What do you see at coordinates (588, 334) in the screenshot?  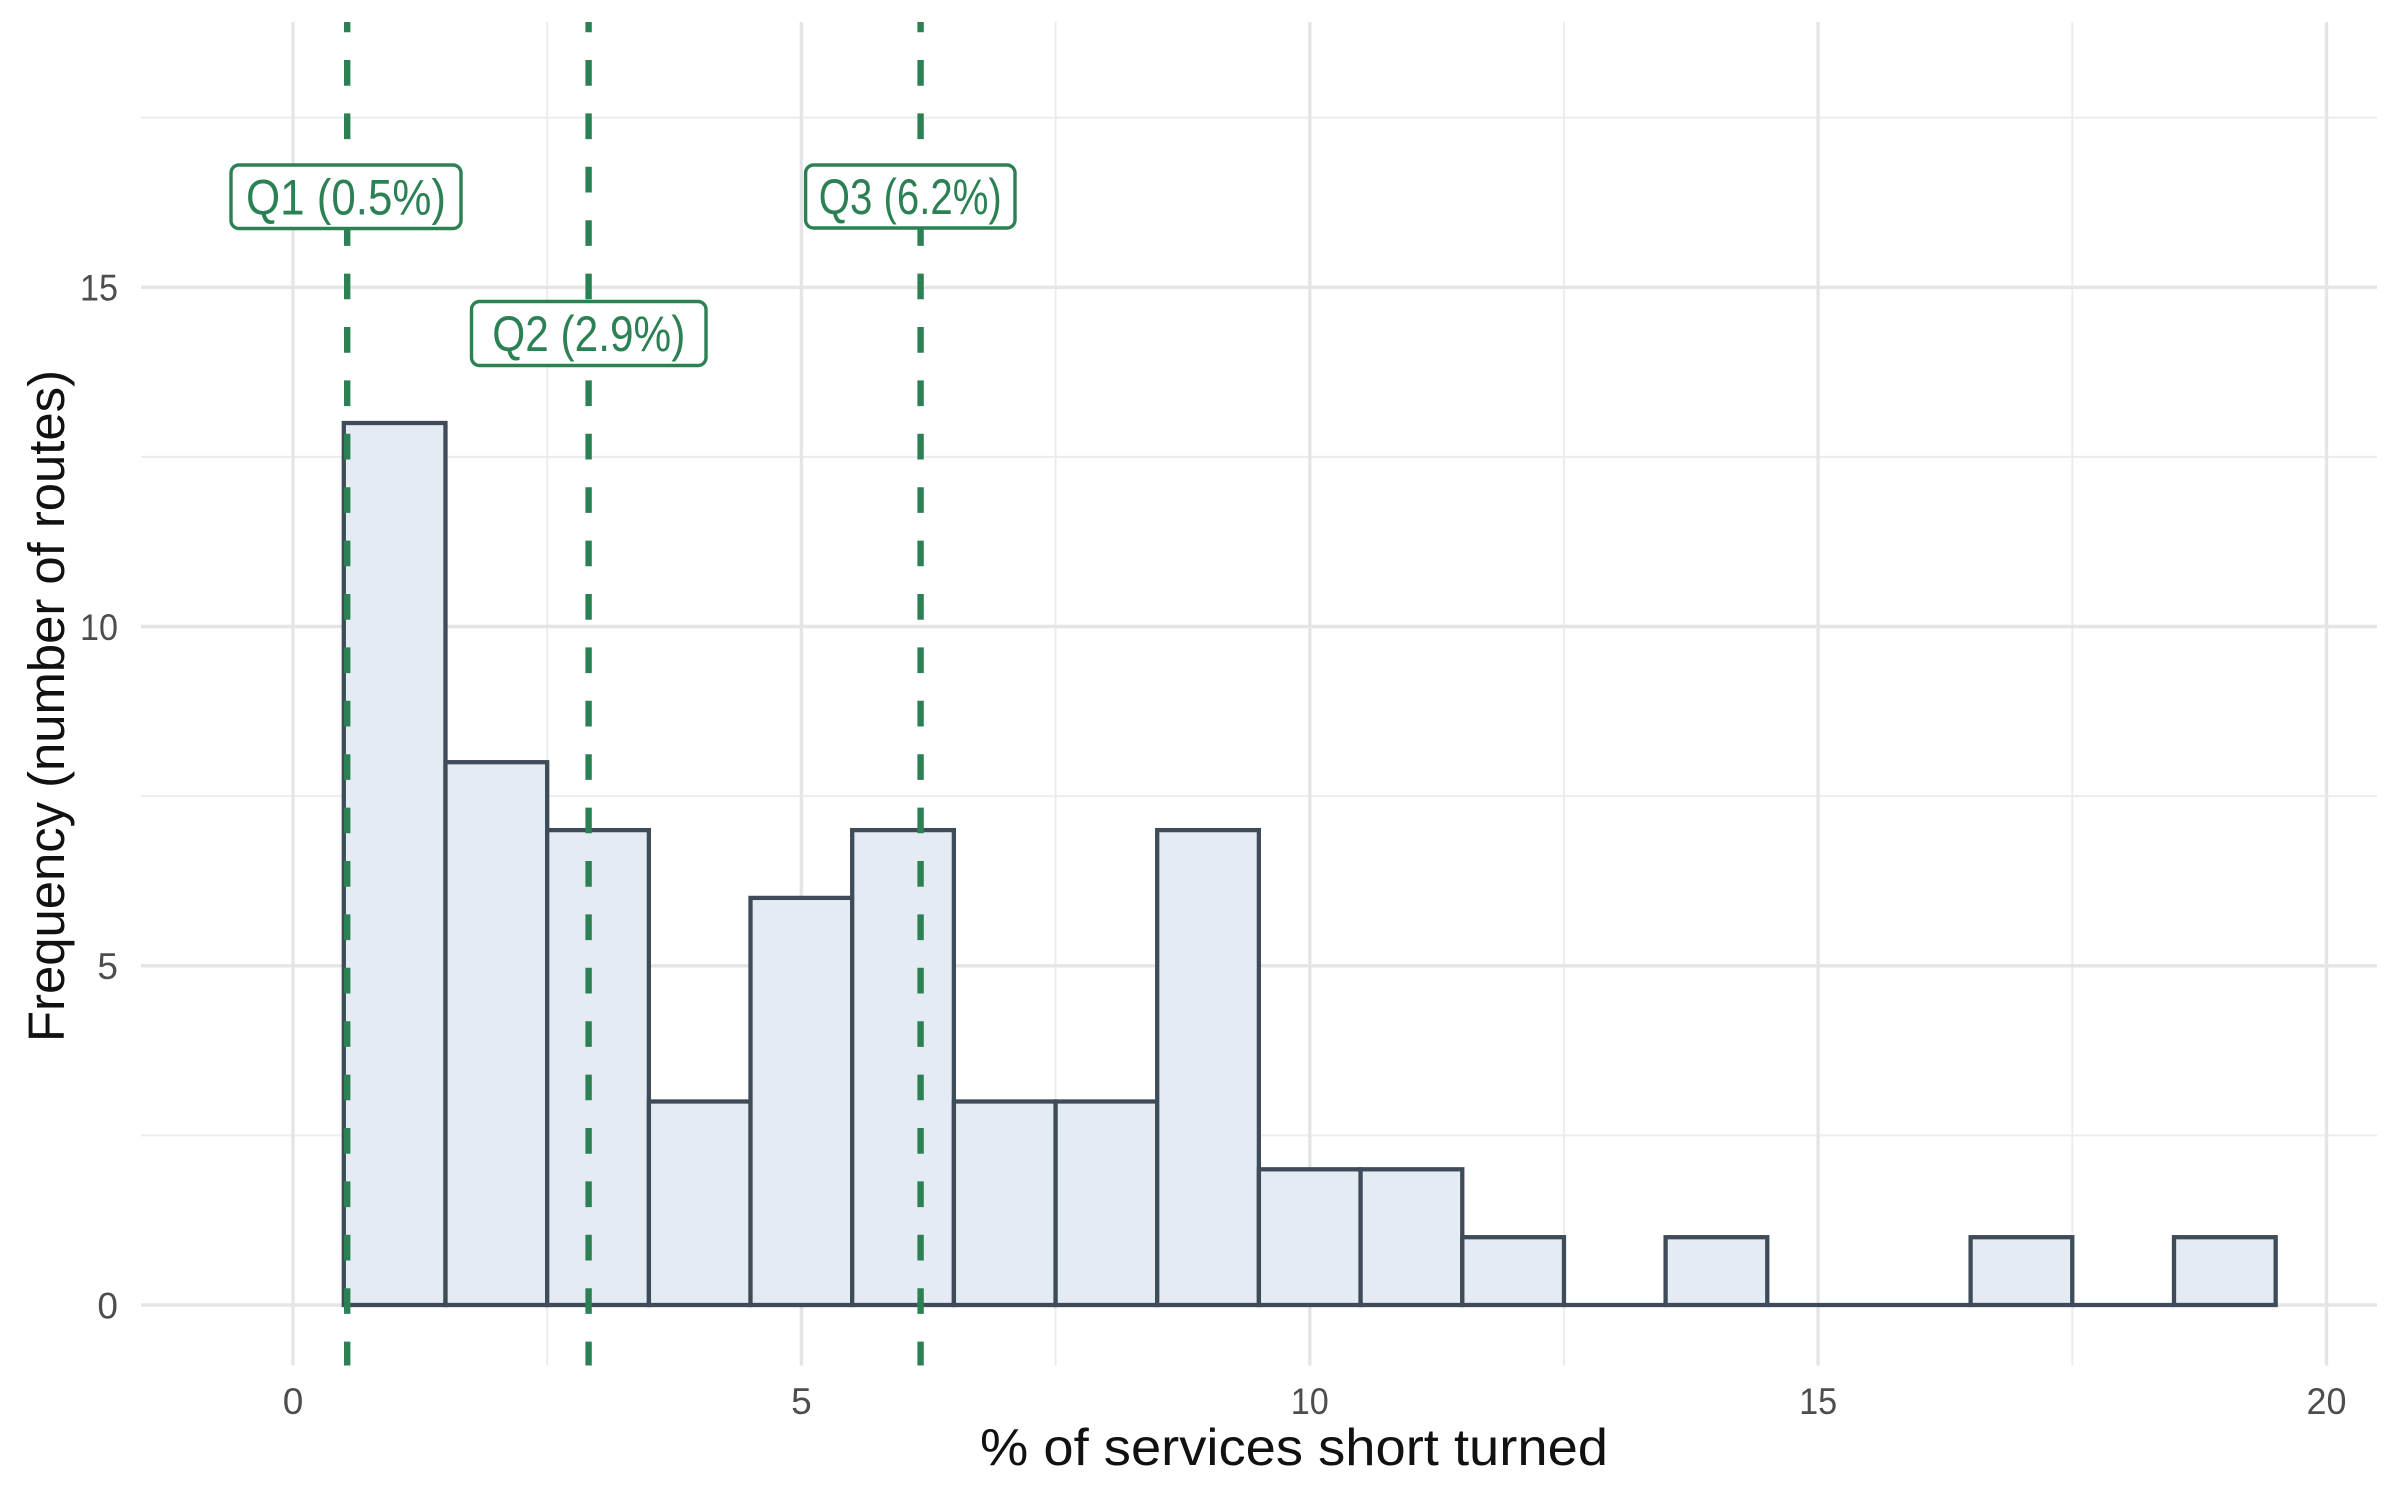 I see `svg-text: Q2 (2.9%)` at bounding box center [588, 334].